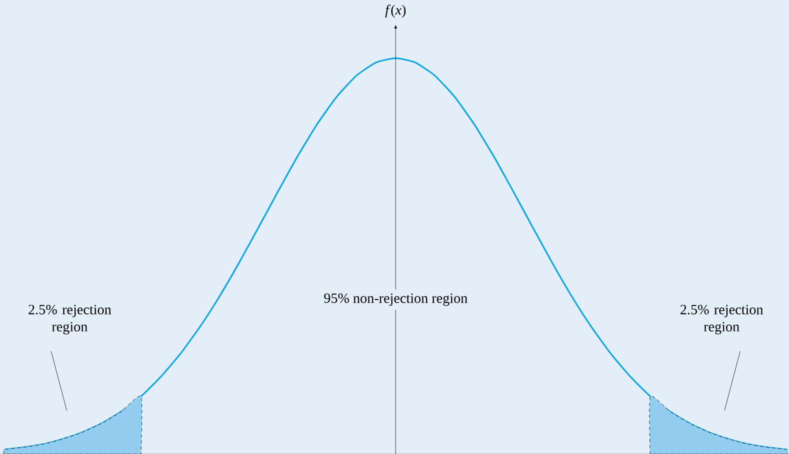 This screenshot has height=454, width=789. Describe the element at coordinates (396, 299) in the screenshot. I see `annotation: 95% non-rejection region` at that location.